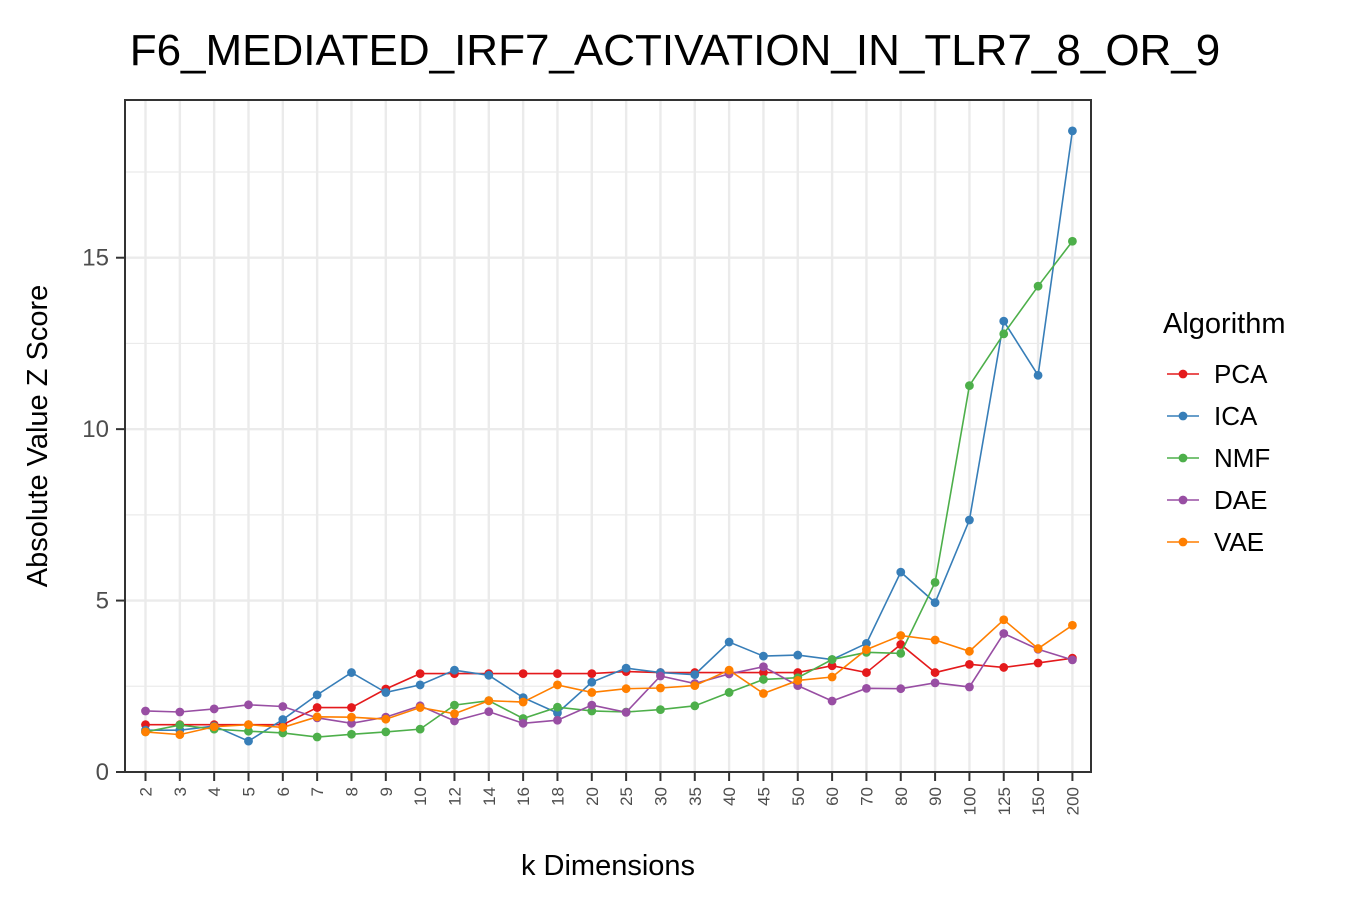  What do you see at coordinates (248, 791) in the screenshot?
I see `x-tick-label: 5` at bounding box center [248, 791].